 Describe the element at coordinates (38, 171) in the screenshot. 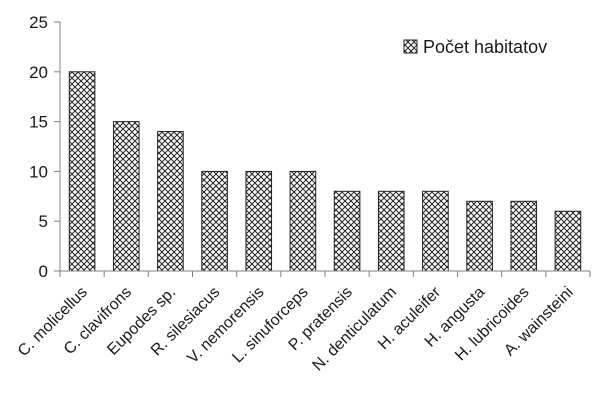

I see `y-tick-label: 10` at that location.